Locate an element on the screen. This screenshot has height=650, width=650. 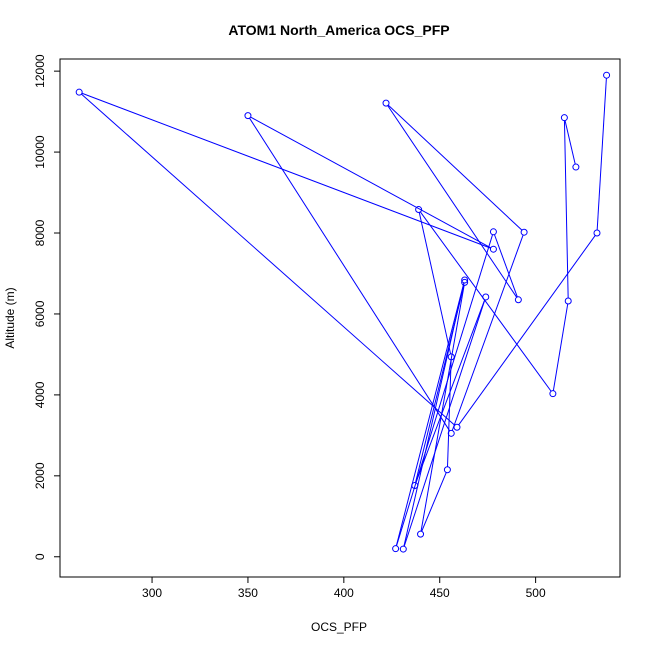
y-tick-label: 2000 is located at coordinates (40, 475).